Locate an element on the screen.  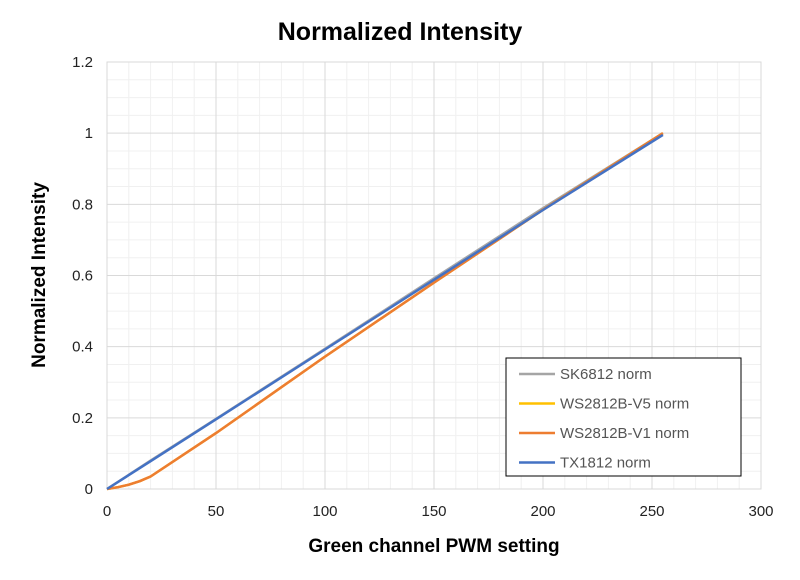
x-tick-label: 200 is located at coordinates (542, 511).